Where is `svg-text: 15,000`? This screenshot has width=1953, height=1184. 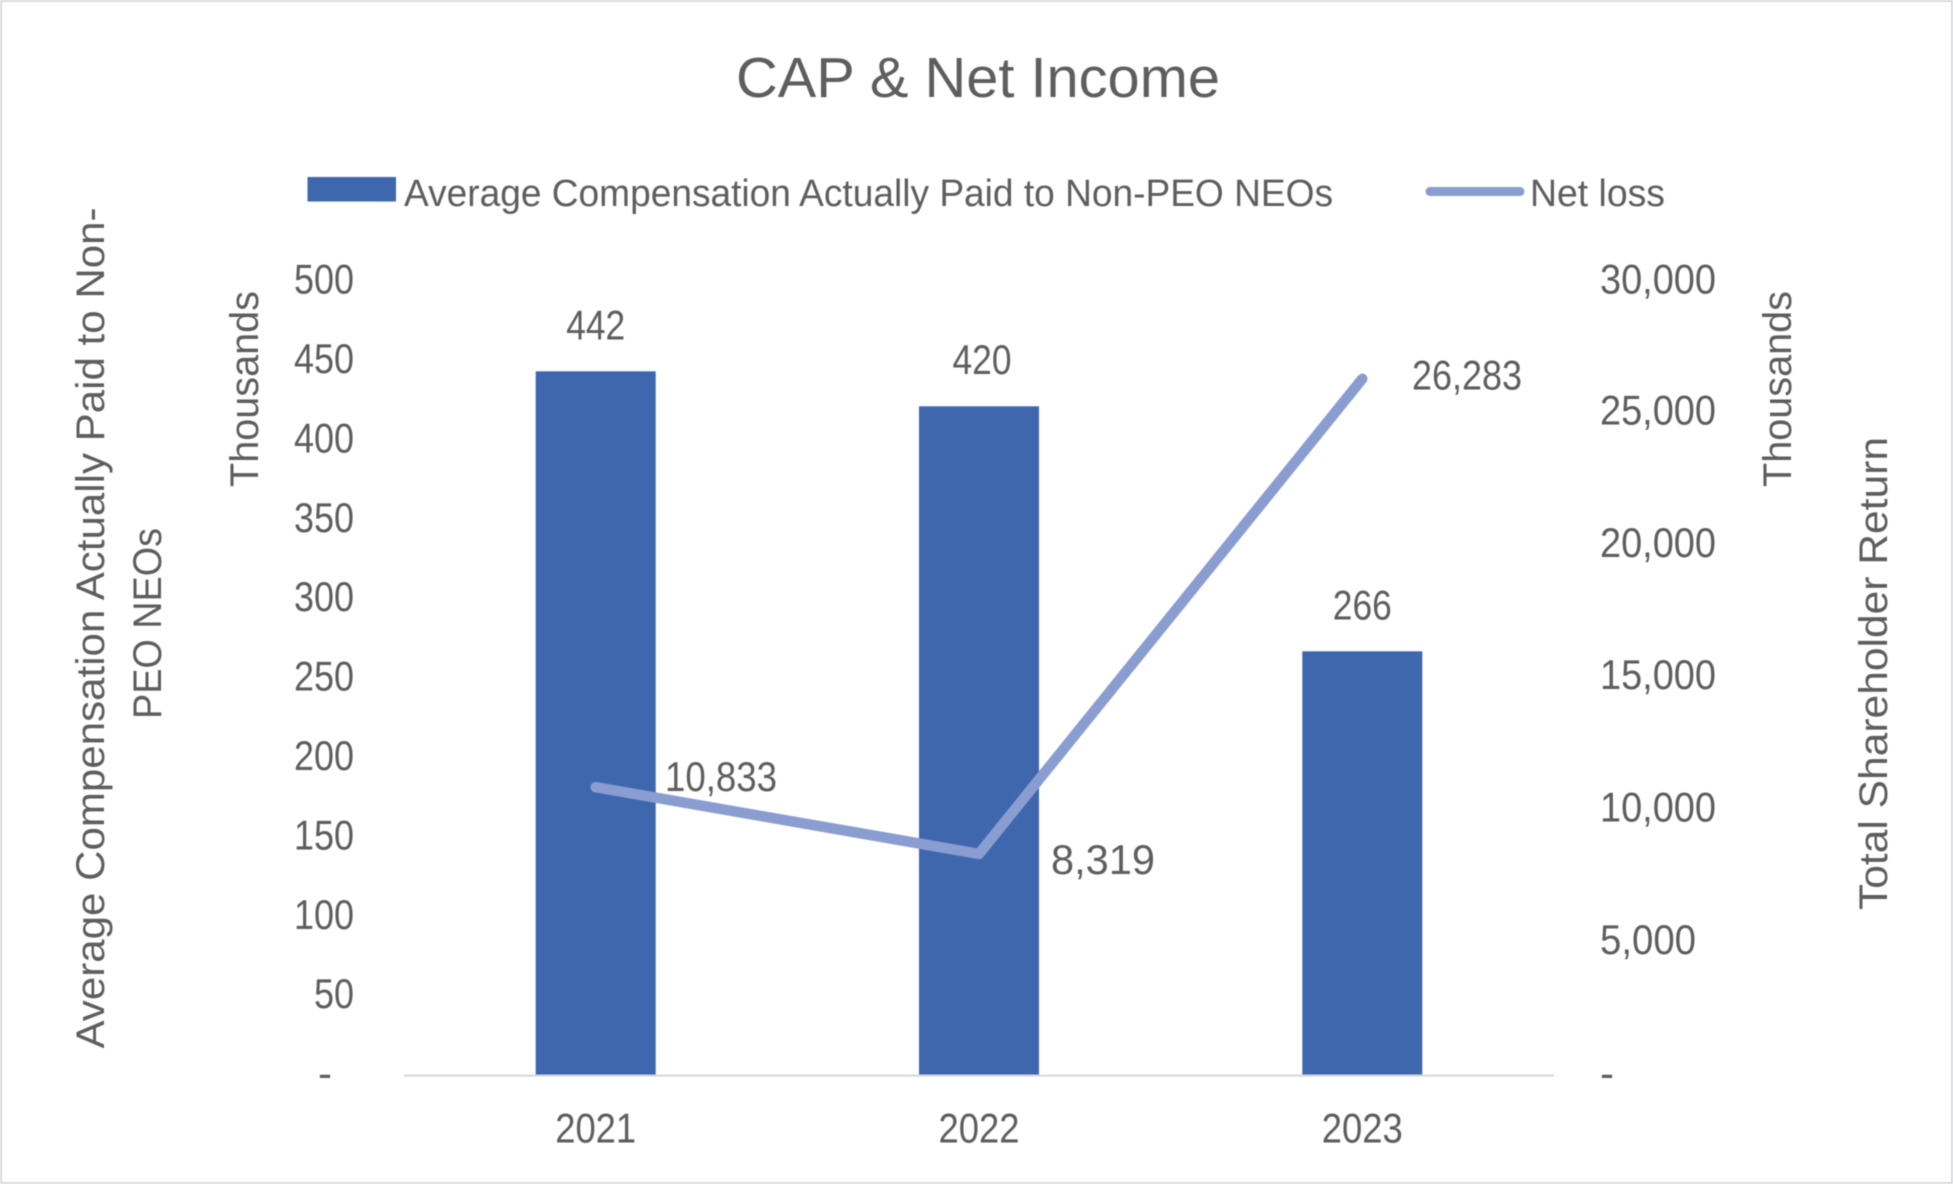
svg-text: 15,000 is located at coordinates (1658, 674).